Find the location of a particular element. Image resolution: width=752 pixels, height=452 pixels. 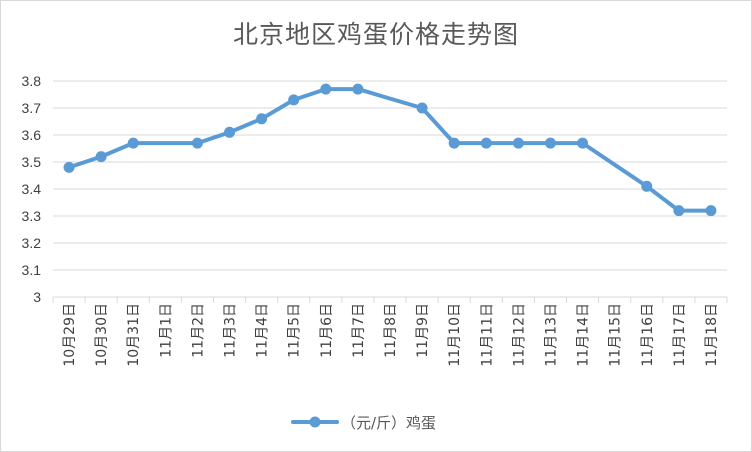

y-tick-label: 3.7 is located at coordinates (32, 108).